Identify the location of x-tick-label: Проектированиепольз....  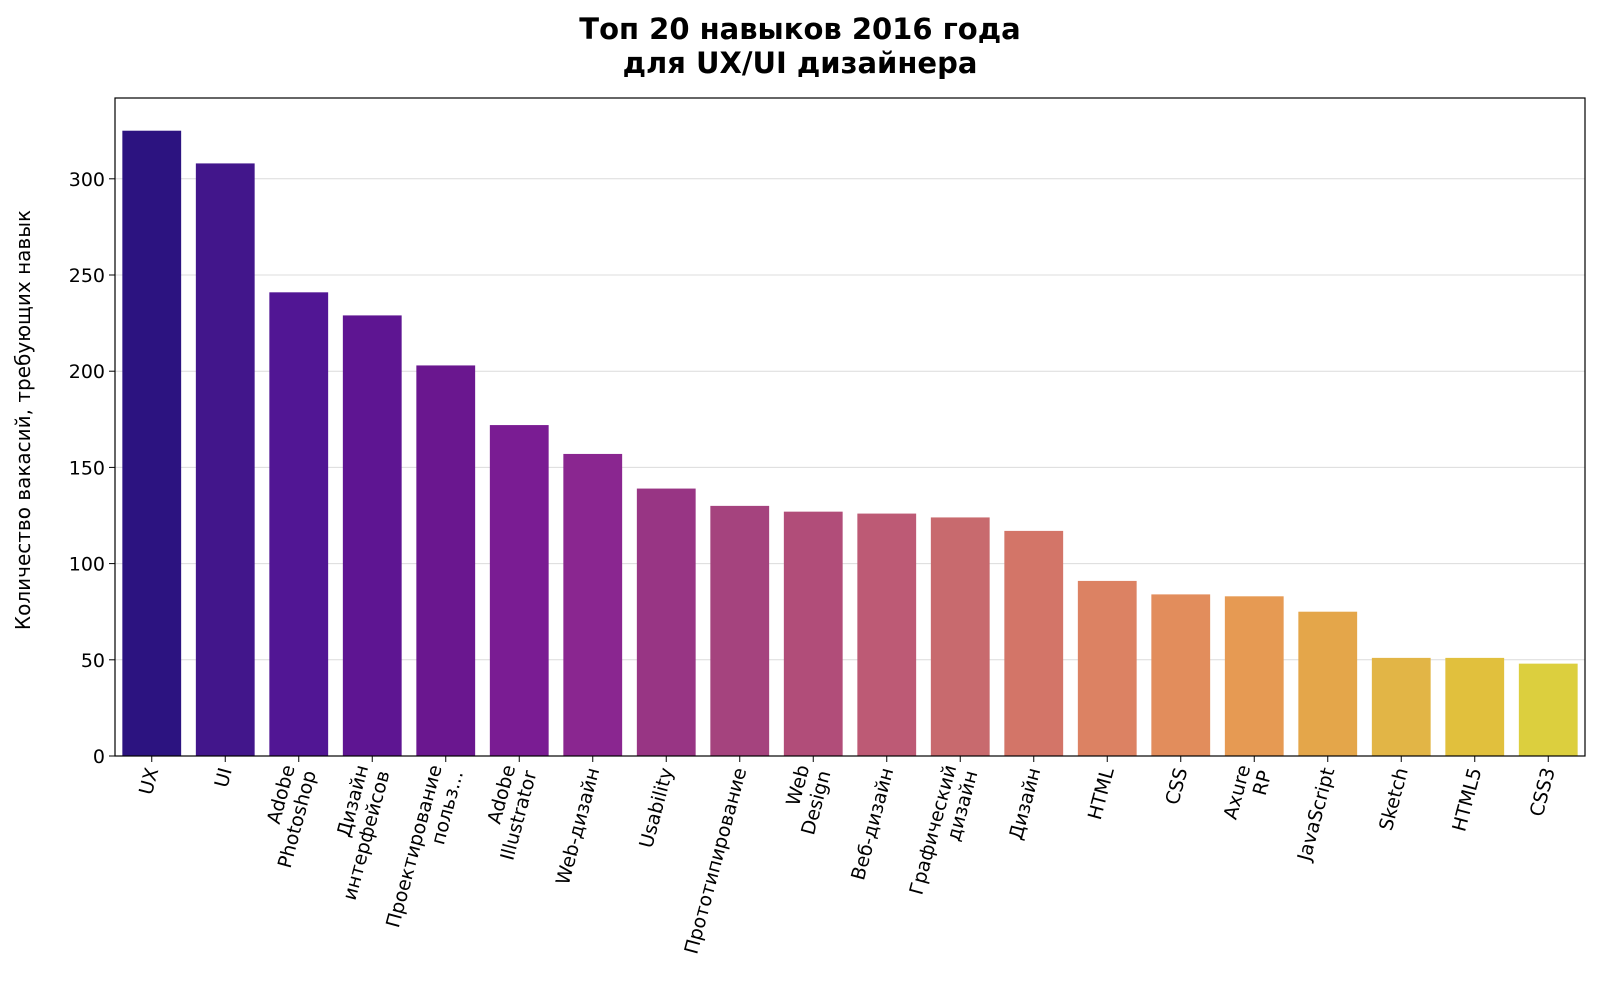
(425, 849).